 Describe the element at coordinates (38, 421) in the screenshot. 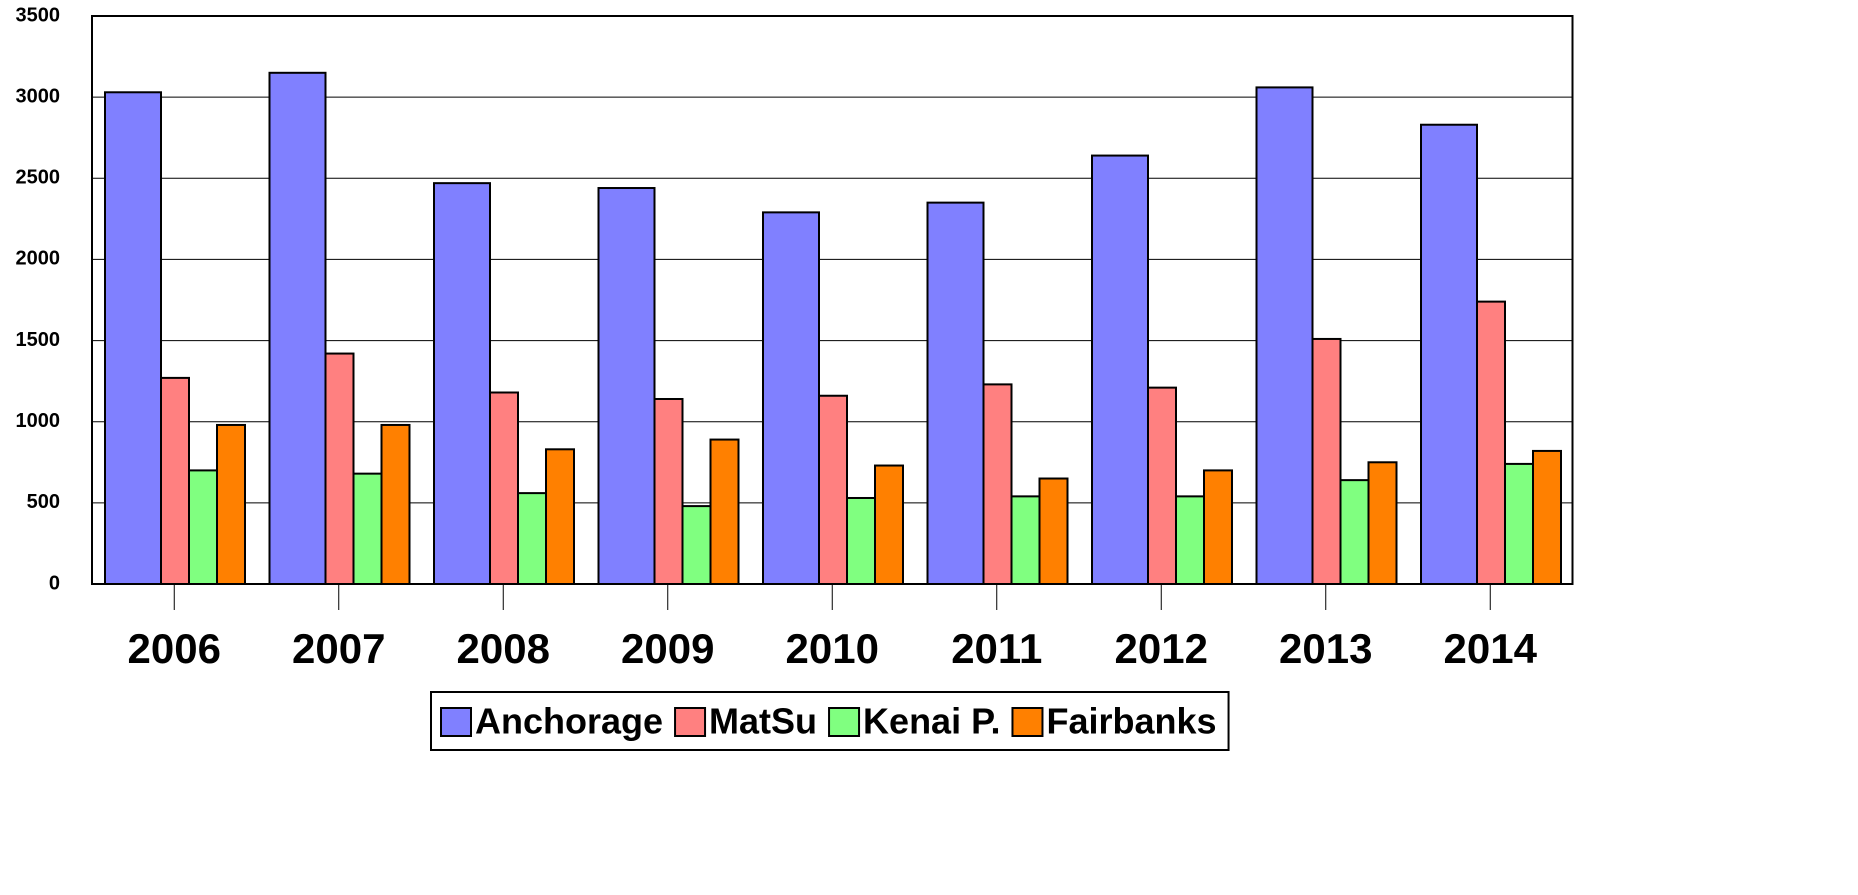

I see `y-tick-label: 1000` at that location.